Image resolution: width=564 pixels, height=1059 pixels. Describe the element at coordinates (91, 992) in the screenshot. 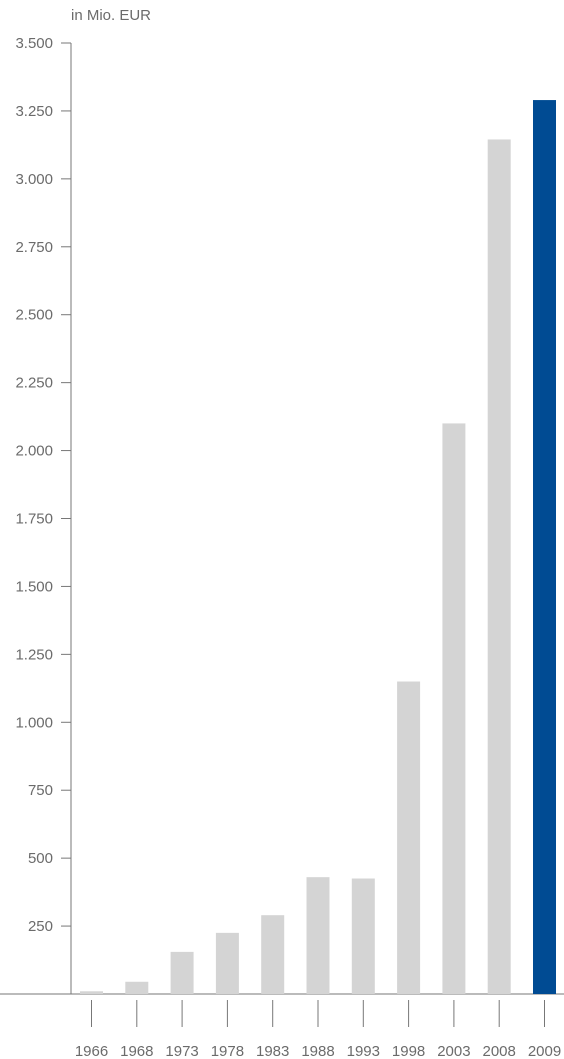

I see `bar-1966` at that location.